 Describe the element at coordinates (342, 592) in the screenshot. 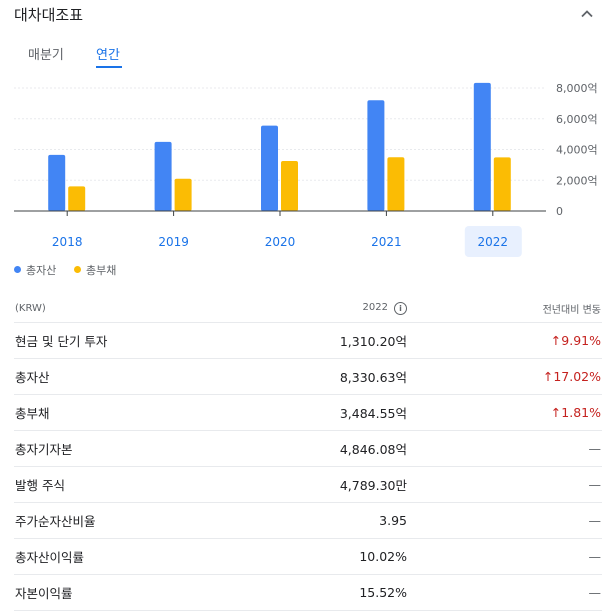

I see `row-value: 15.52%` at that location.